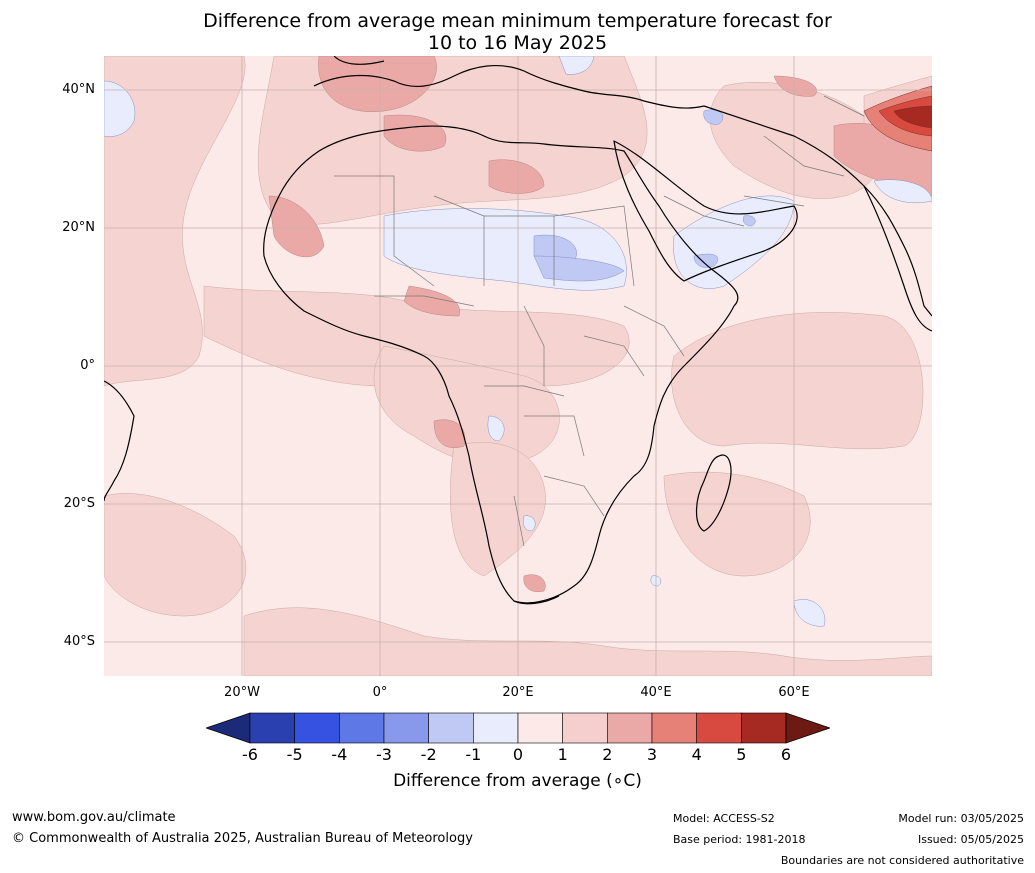 The width and height of the screenshot is (1035, 873). I want to click on colorbar, so click(518, 728).